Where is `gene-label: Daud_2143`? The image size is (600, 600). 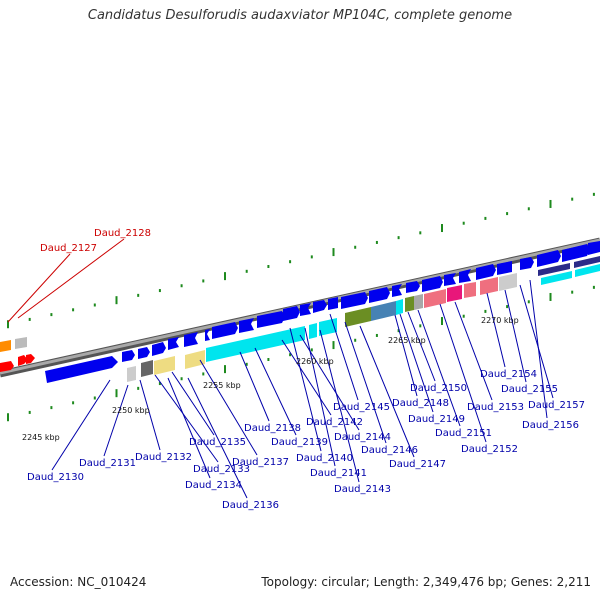
gene-label: Daud_2143 is located at coordinates (362, 489).